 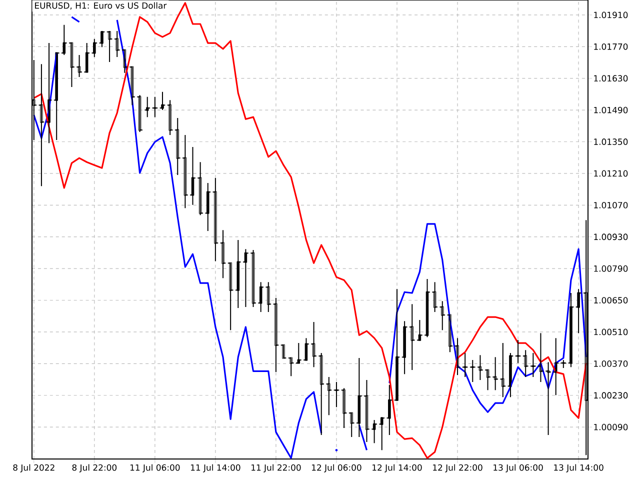 What do you see at coordinates (611, 300) in the screenshot?
I see `y-tick-label: 1.00650` at bounding box center [611, 300].